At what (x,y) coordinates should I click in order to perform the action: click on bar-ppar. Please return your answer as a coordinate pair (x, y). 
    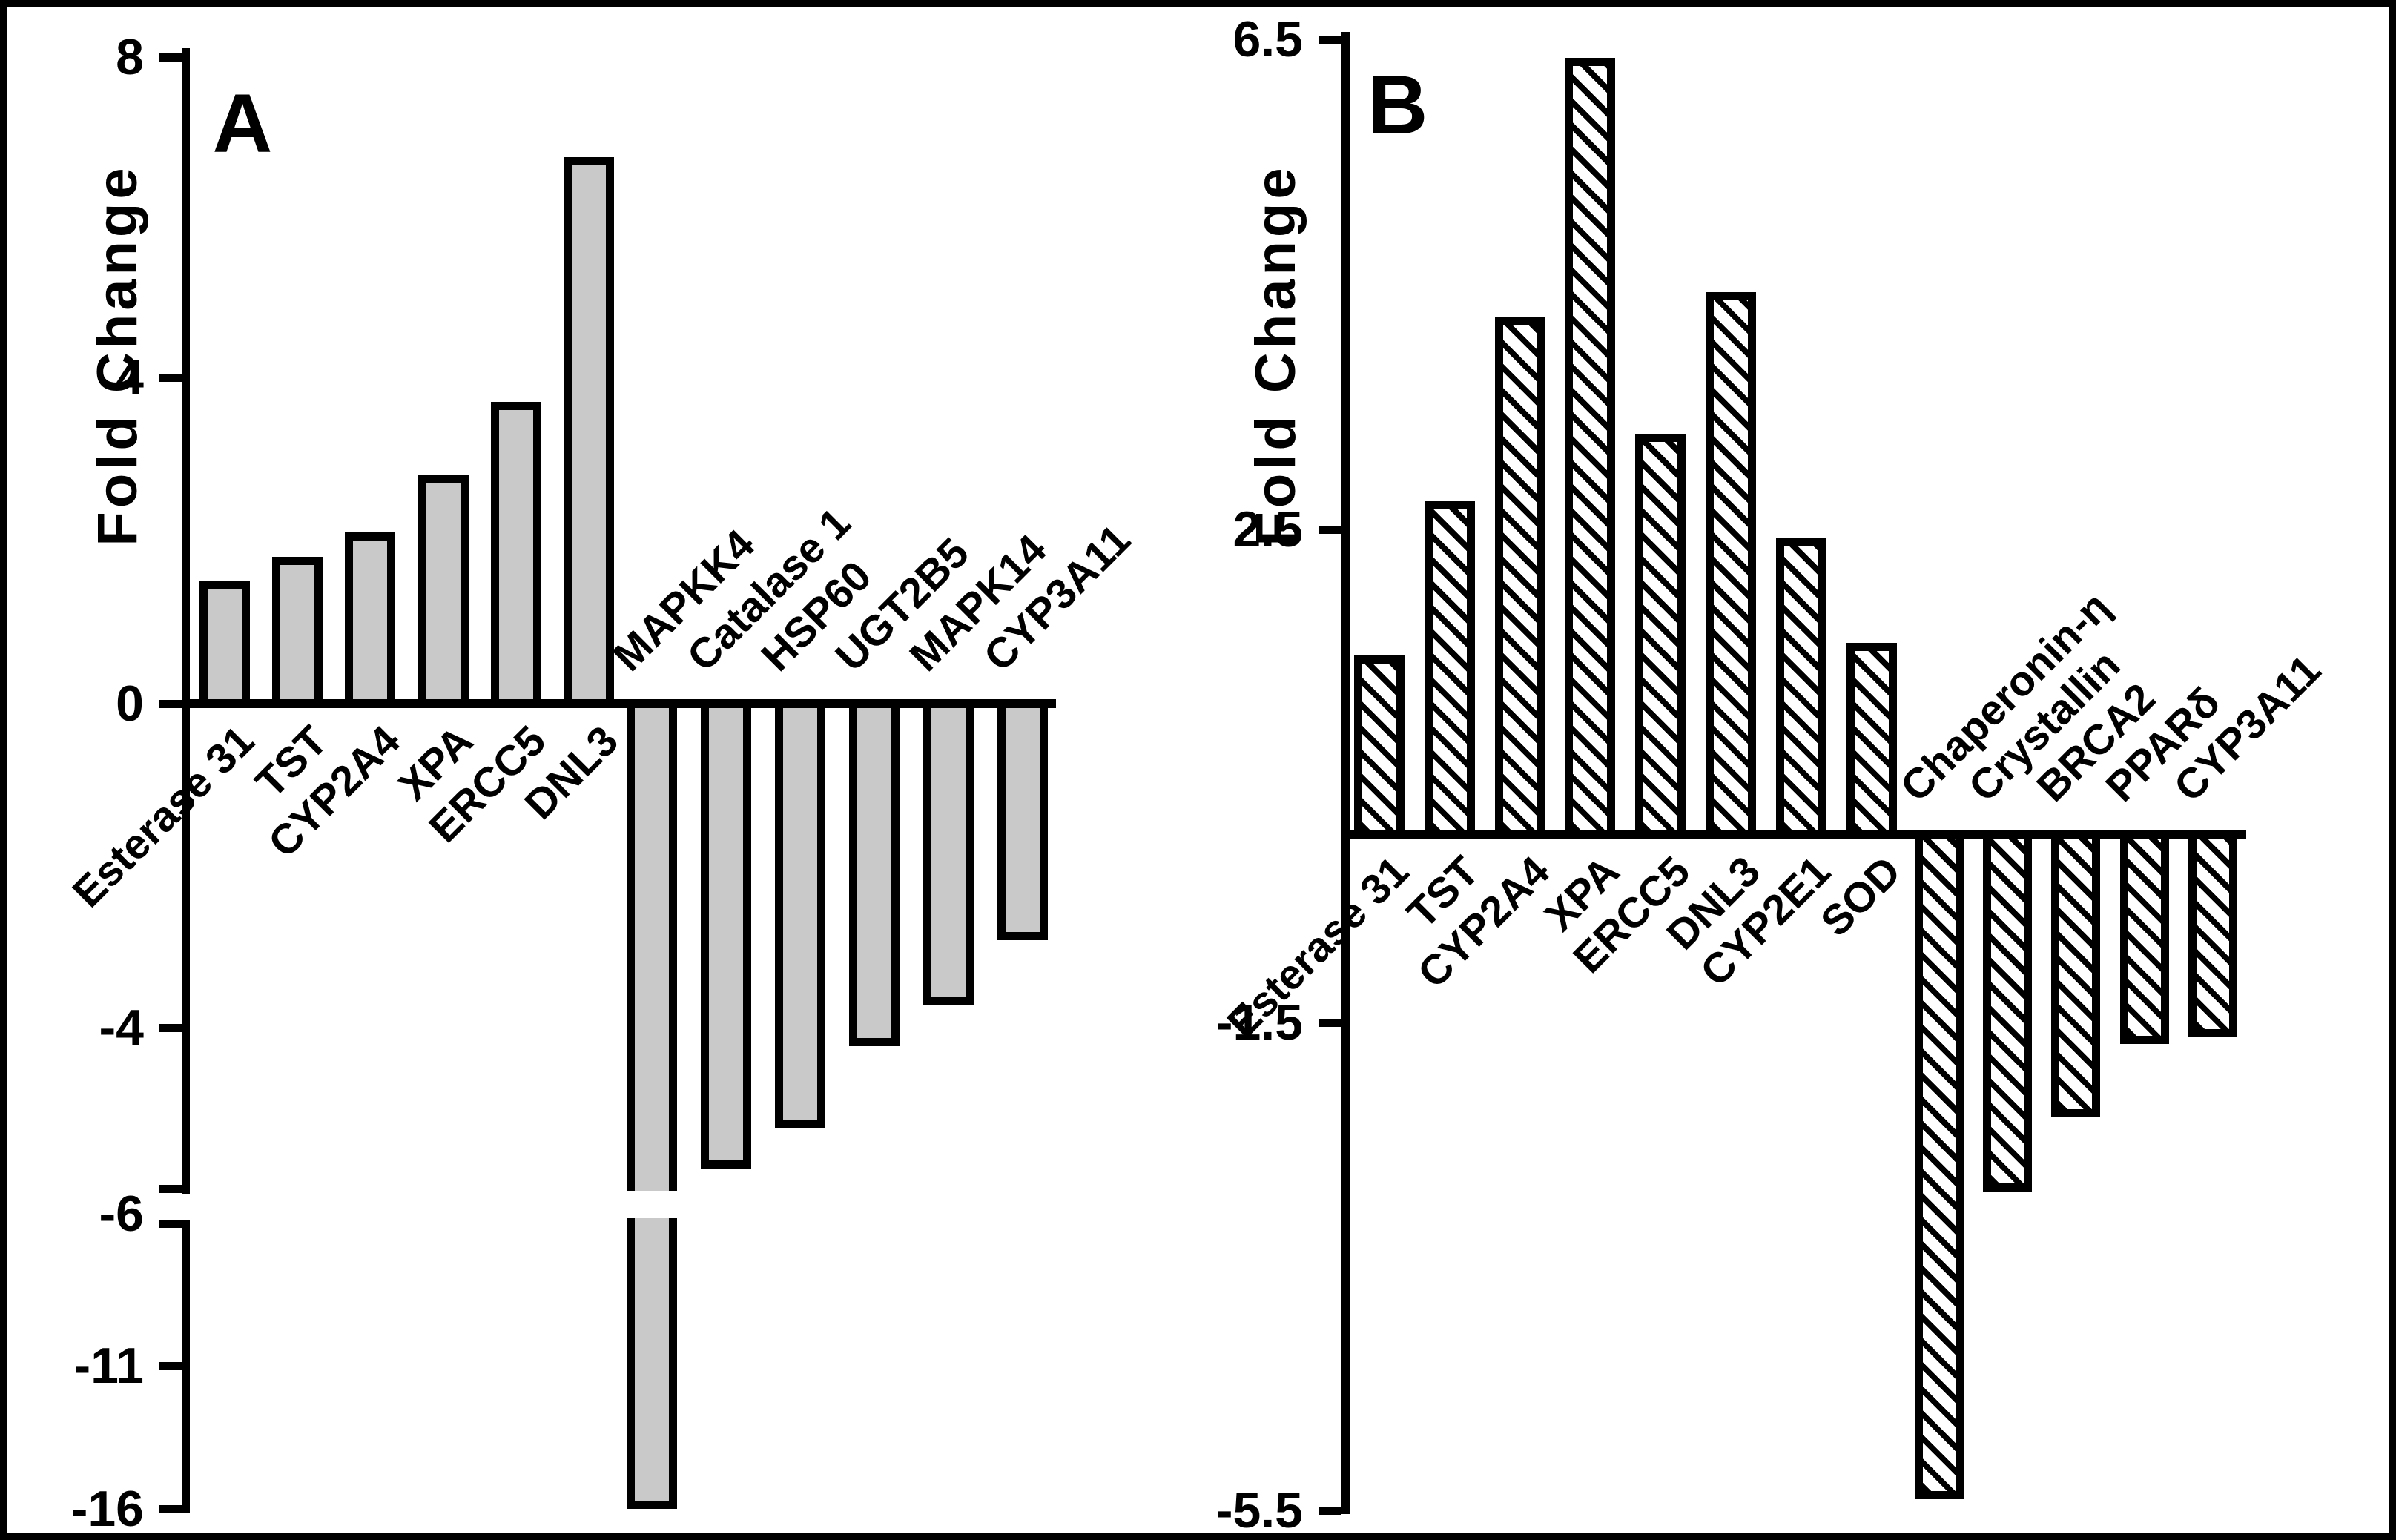
    Looking at the image, I should click on (2144, 937).